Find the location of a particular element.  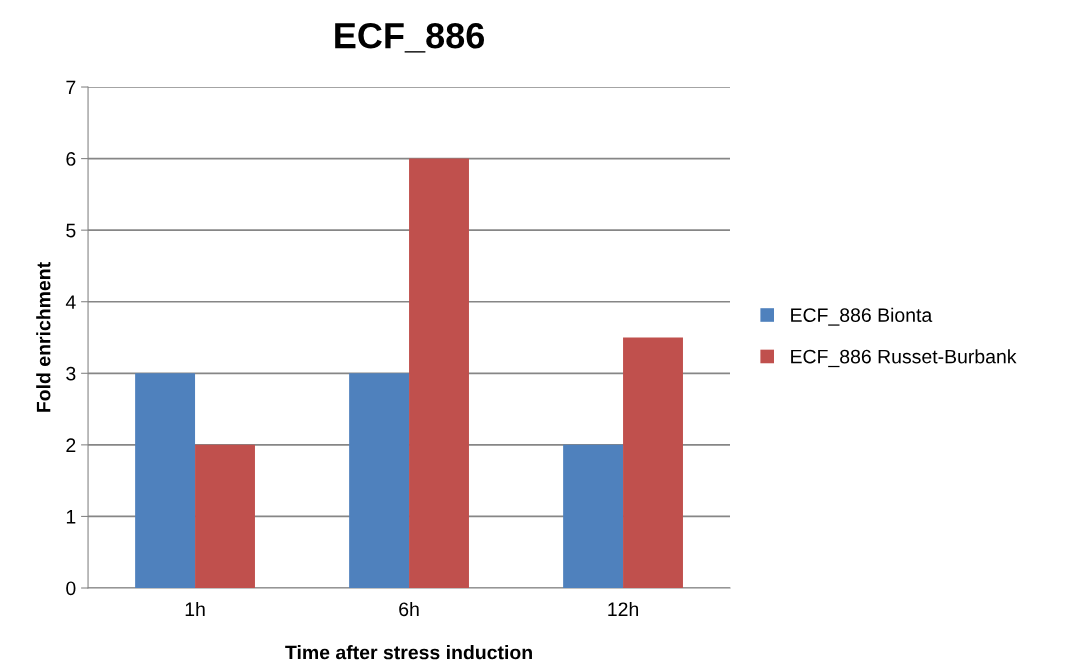

y-tick-label: 0 is located at coordinates (71, 588).